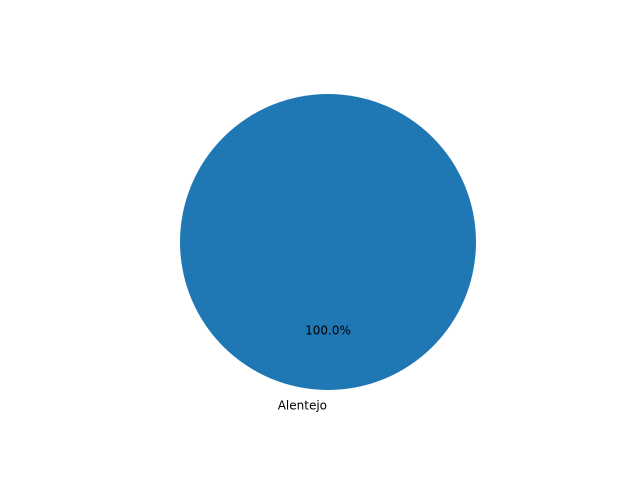  What do you see at coordinates (302, 405) in the screenshot?
I see `pie-slice-category-label: Alentejo` at bounding box center [302, 405].